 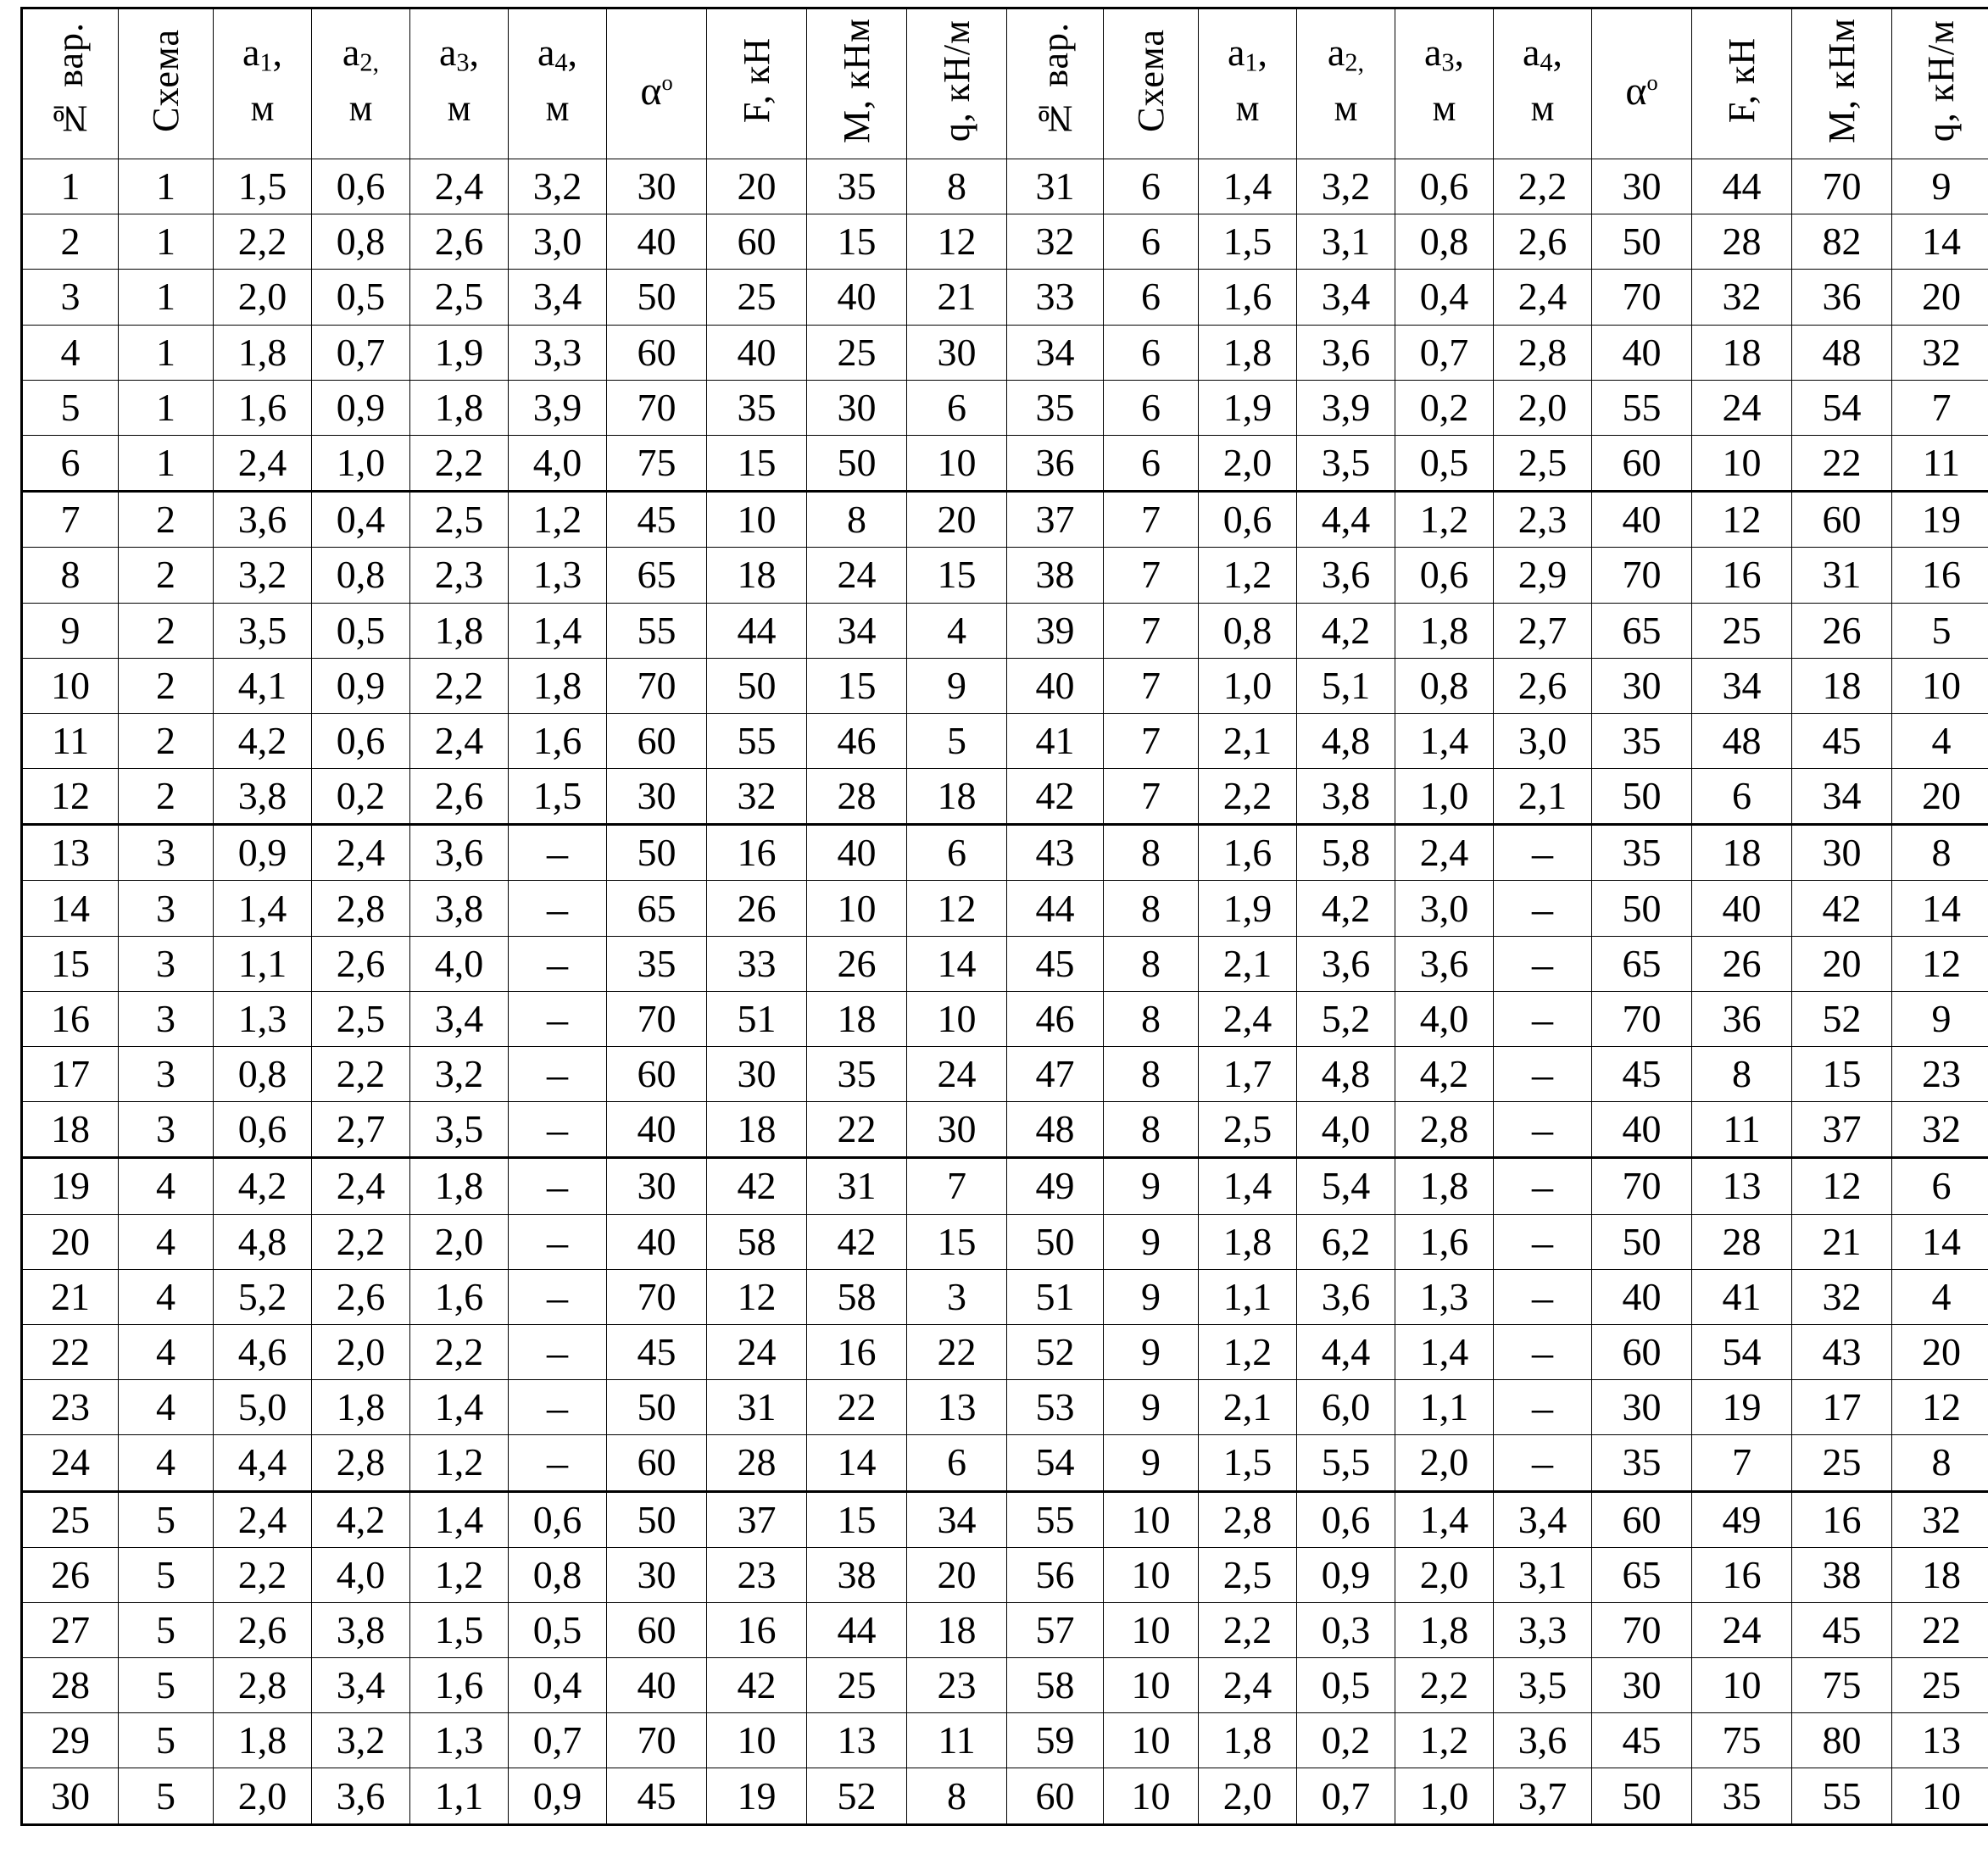 I want to click on cell-left-q: 23, so click(x=956, y=1685).